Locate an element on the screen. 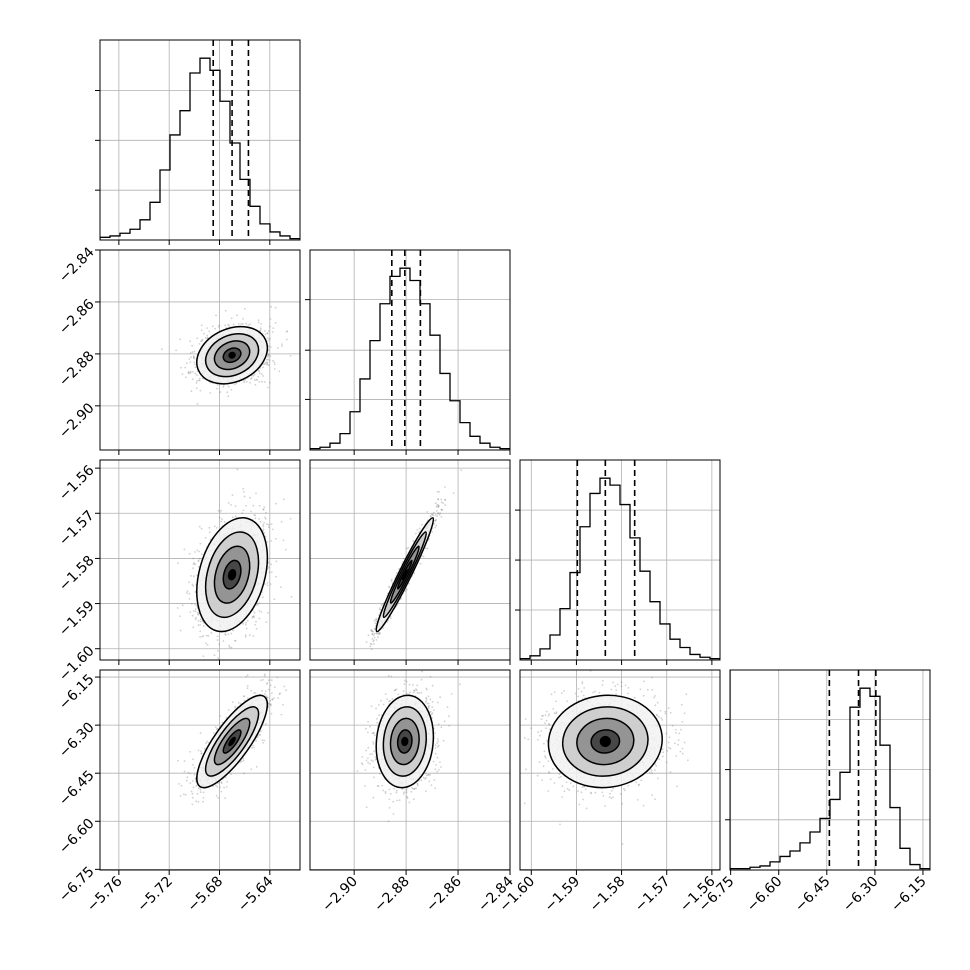 The height and width of the screenshot is (970, 970). histogram-step-line is located at coordinates (200, 148).